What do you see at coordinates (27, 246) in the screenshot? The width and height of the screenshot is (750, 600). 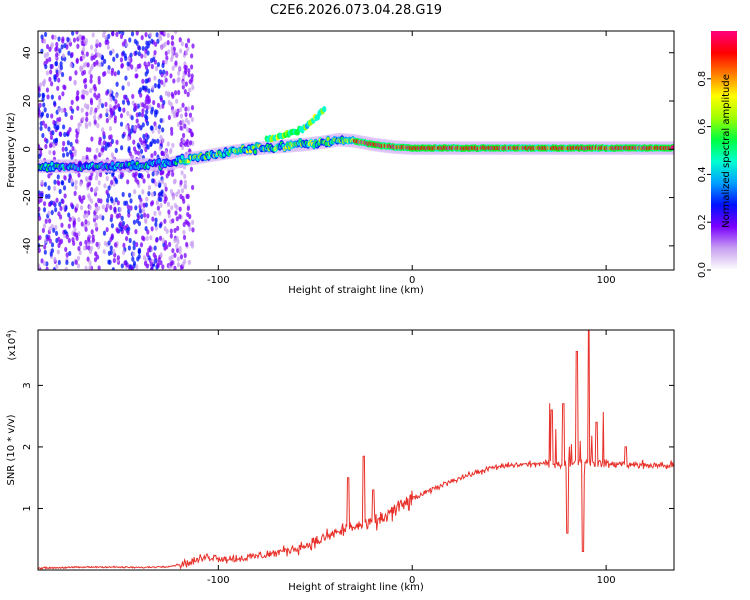 I see `heatmap-y-tick-label: -40` at bounding box center [27, 246].